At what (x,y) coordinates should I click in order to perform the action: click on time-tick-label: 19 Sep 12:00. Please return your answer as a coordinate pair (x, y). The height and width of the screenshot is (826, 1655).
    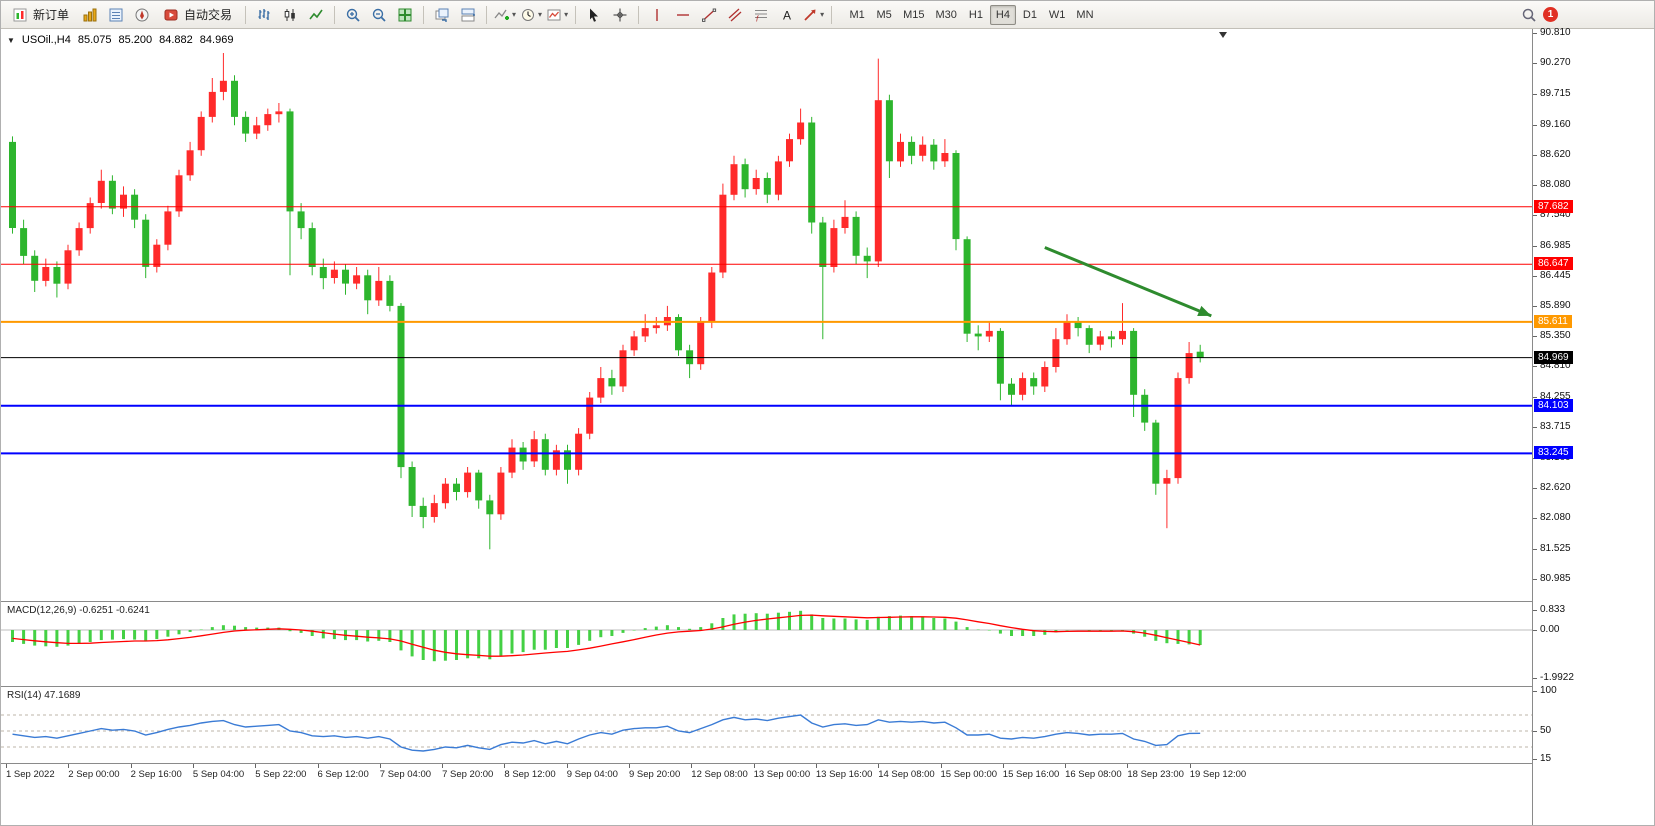
    Looking at the image, I should click on (1218, 774).